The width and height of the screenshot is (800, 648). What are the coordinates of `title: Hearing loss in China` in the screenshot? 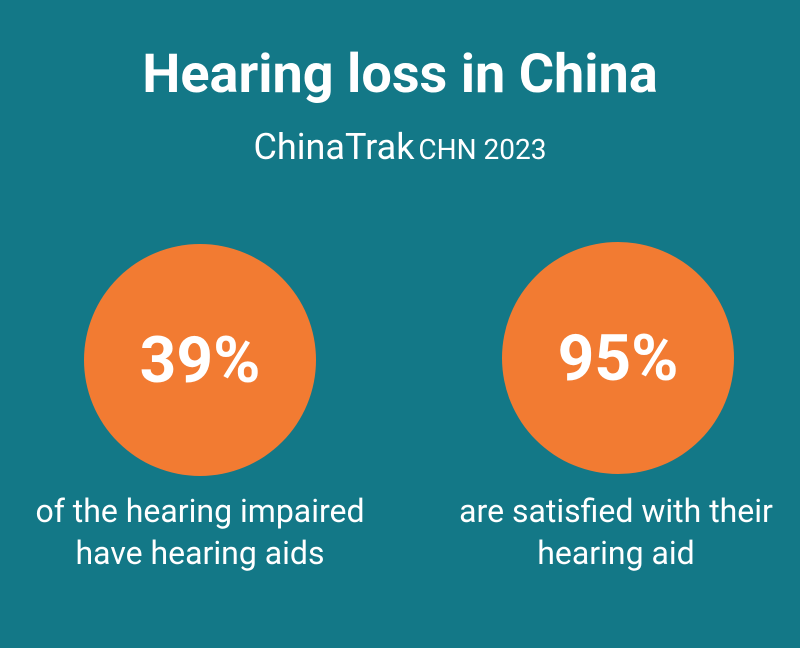 It's located at (400, 74).